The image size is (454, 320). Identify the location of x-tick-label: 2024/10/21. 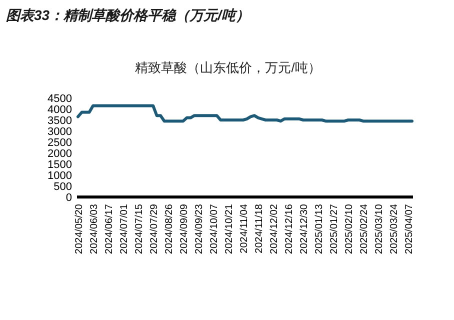
(230, 229).